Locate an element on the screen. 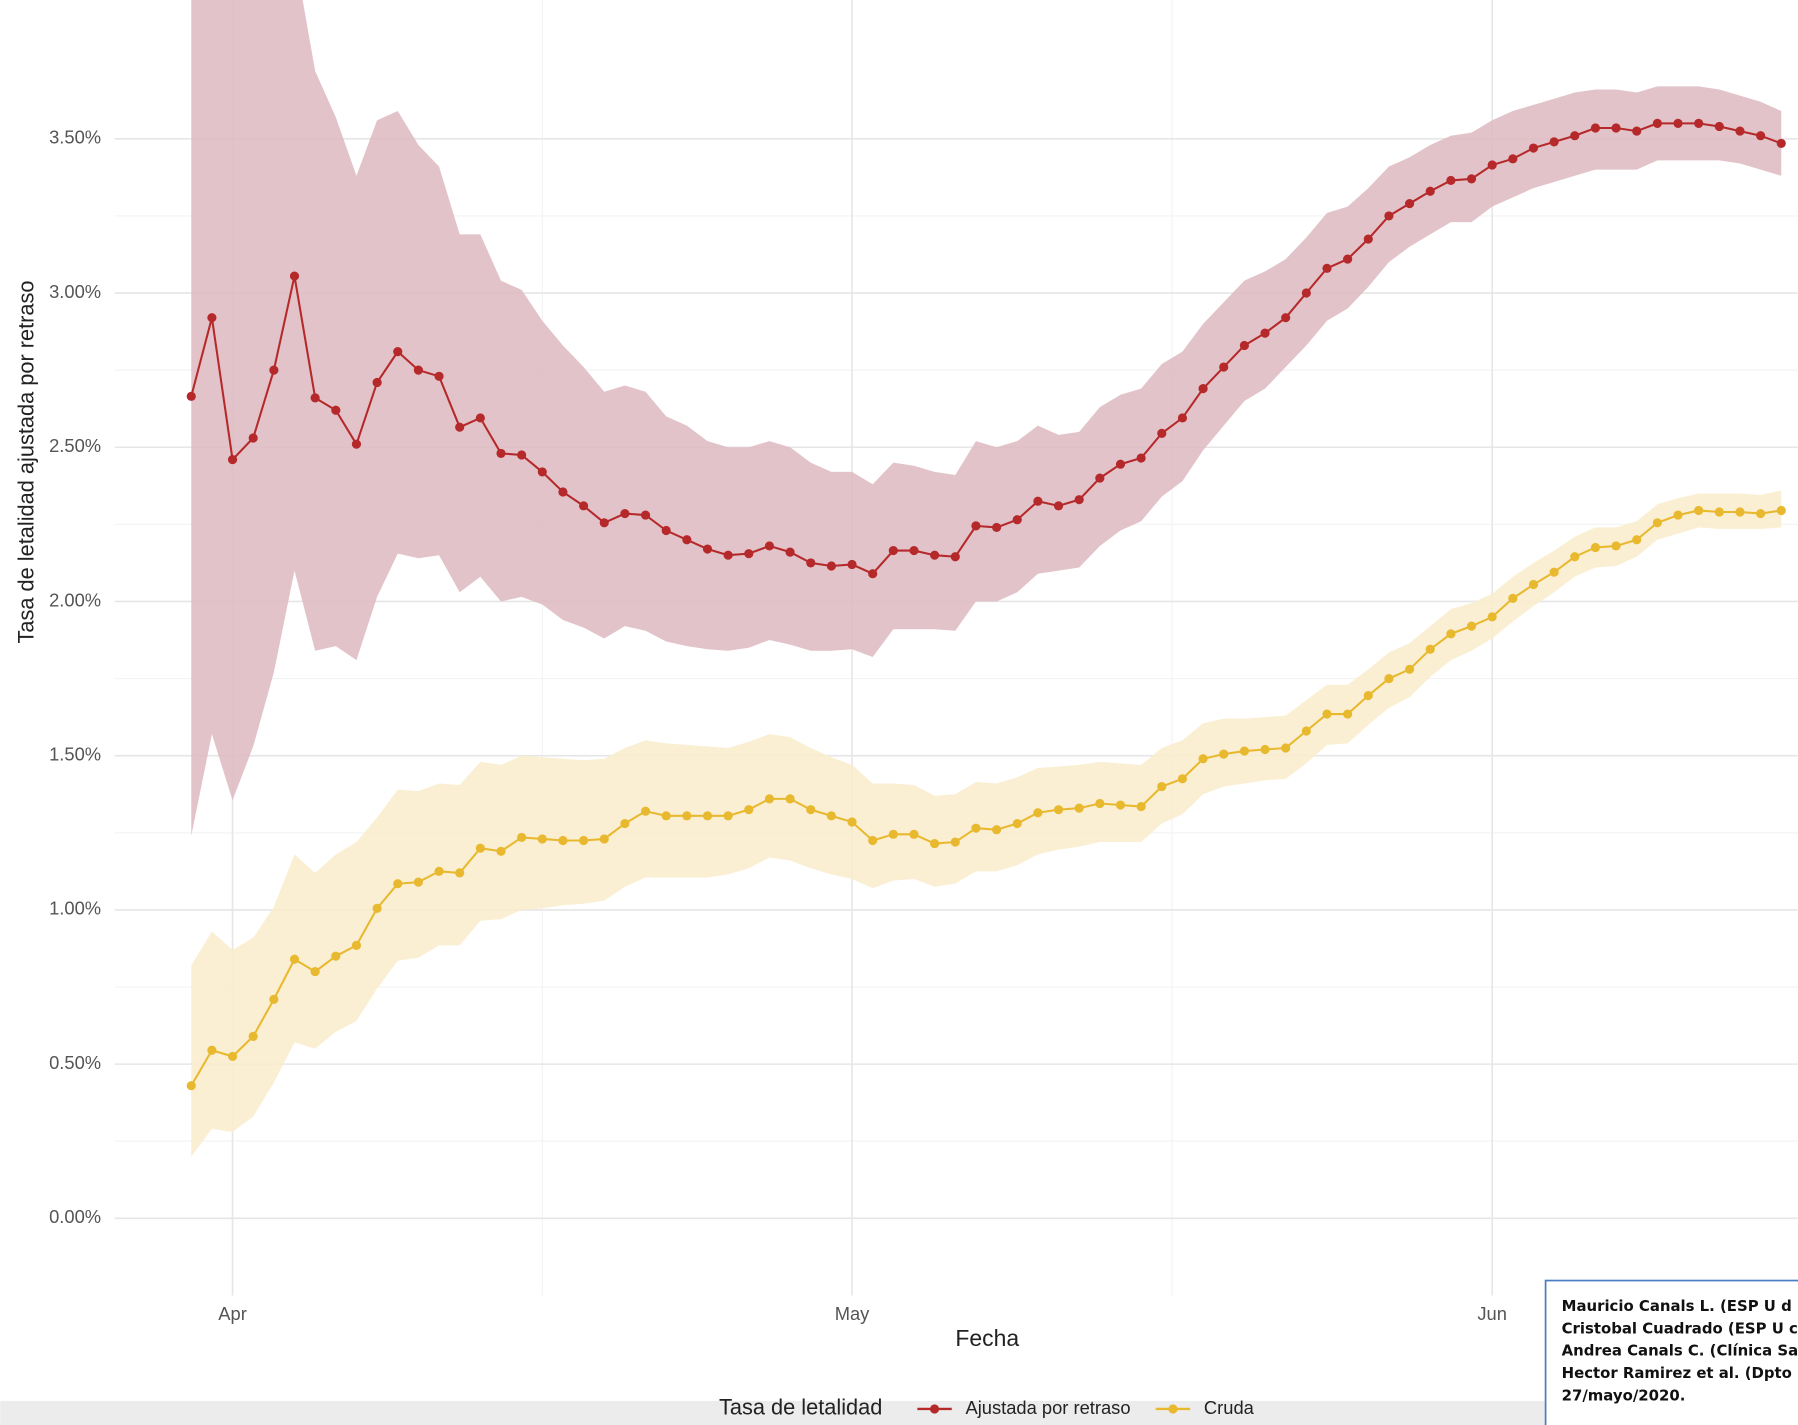 This screenshot has width=1798, height=1425. legend-label: Ajustada por retraso is located at coordinates (1047, 1407).